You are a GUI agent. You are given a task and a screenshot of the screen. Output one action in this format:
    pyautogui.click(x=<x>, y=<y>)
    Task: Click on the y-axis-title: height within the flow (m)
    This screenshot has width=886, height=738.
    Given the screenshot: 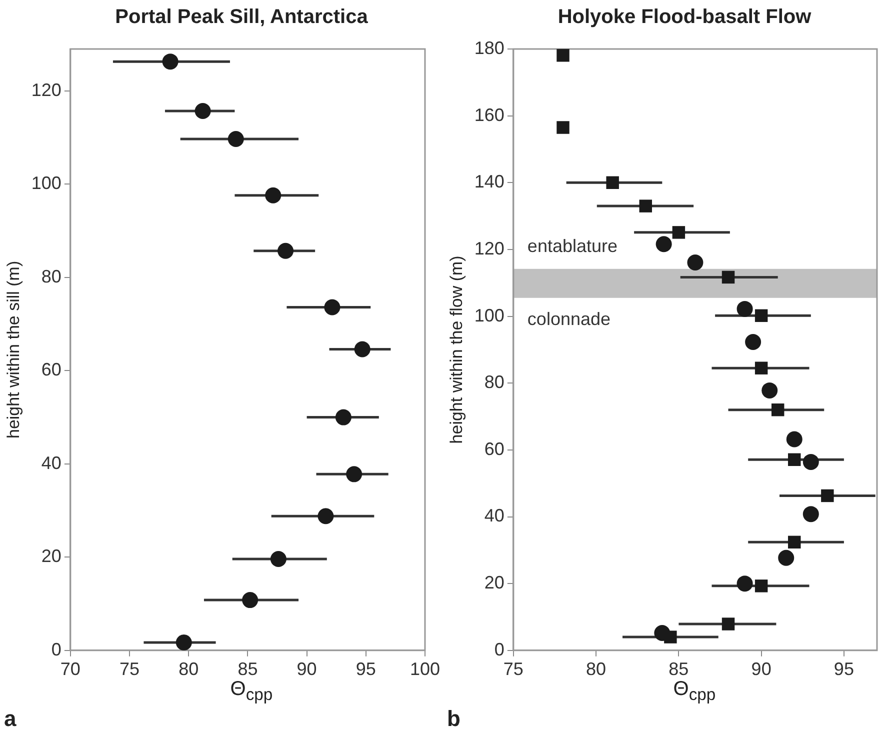 What is the action you would take?
    pyautogui.click(x=456, y=350)
    